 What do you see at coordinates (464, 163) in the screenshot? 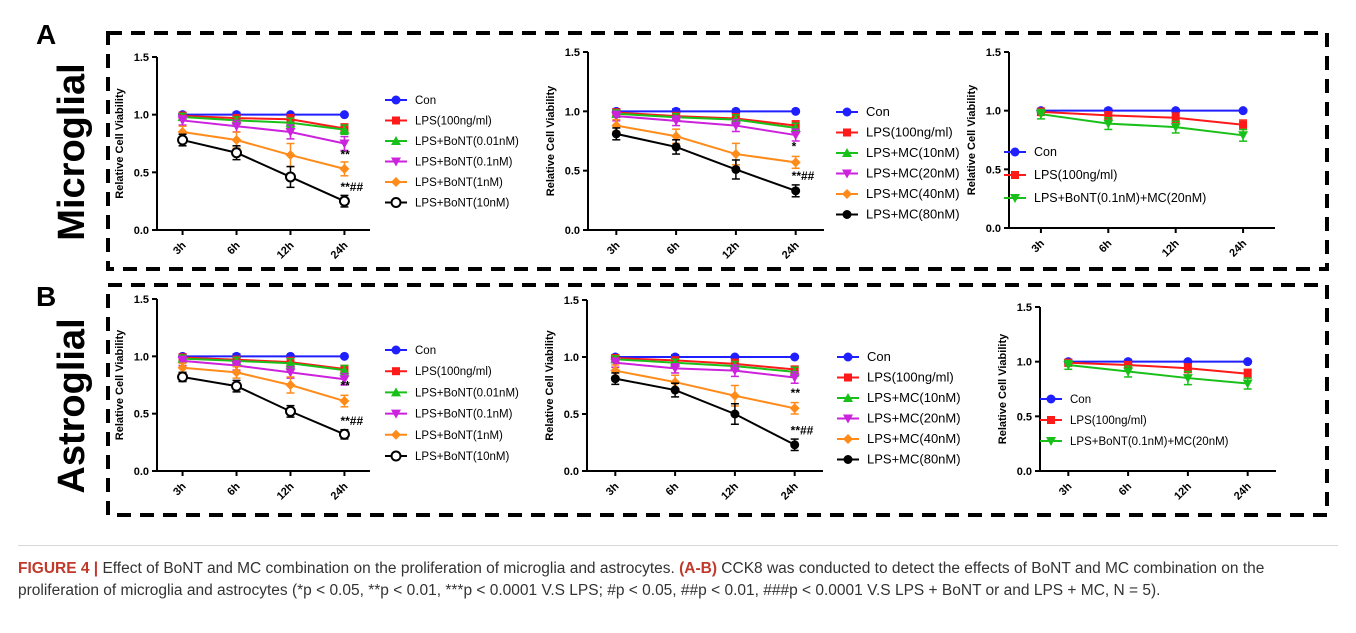
I see `legend-label: LPS+BoNT(0.1nM)` at bounding box center [464, 163].